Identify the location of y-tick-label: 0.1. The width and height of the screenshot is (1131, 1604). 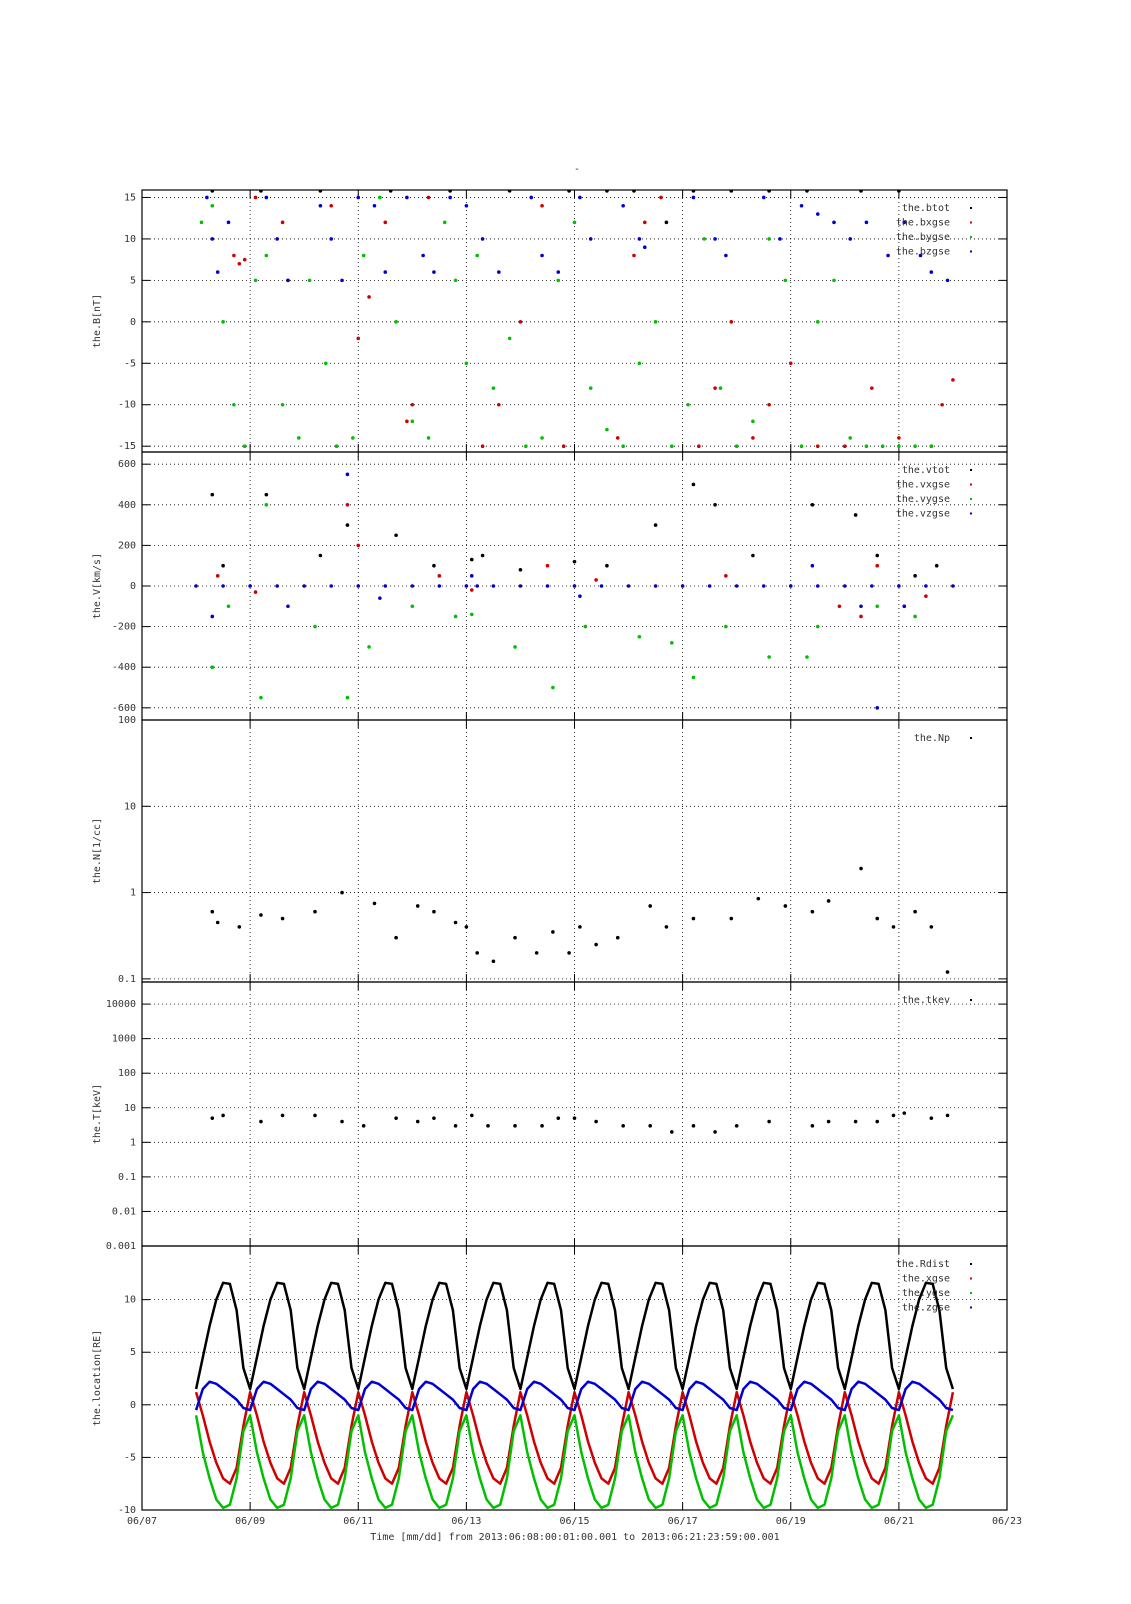
(127, 1177).